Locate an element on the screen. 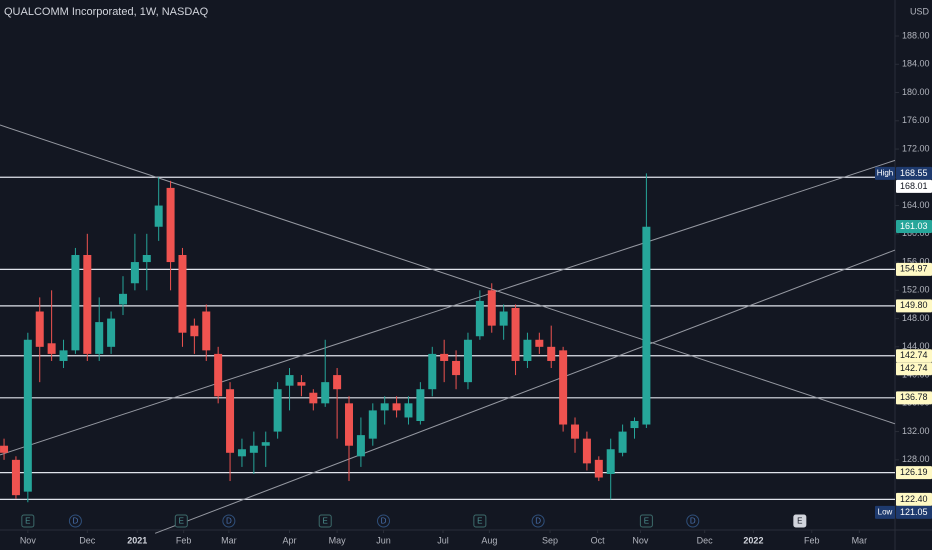 Image resolution: width=932 pixels, height=550 pixels. x-tick-label: Dec is located at coordinates (705, 540).